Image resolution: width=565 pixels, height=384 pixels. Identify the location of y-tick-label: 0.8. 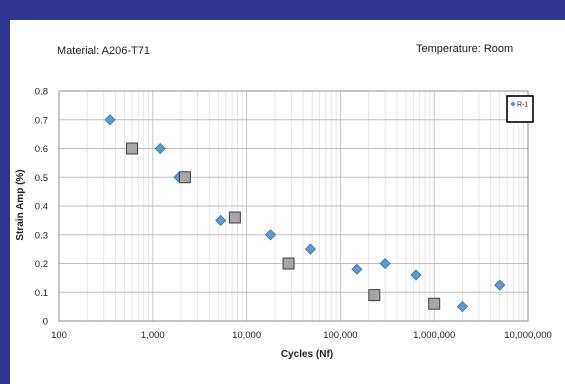
(41, 92).